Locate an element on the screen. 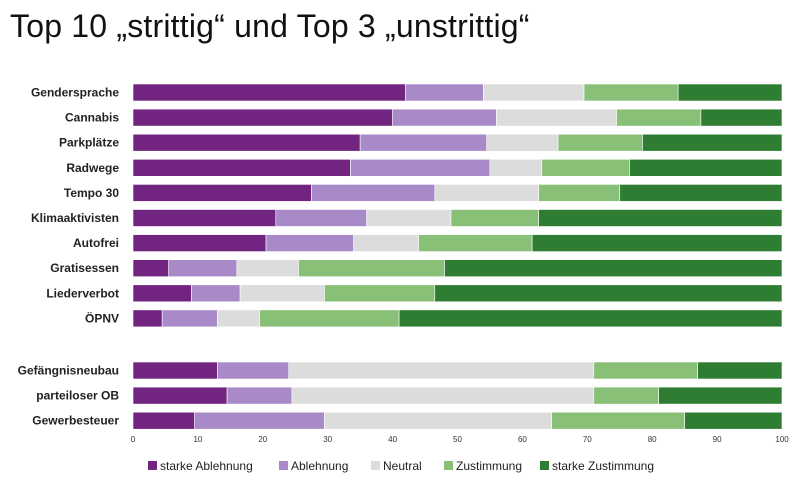 The height and width of the screenshot is (485, 800). bar-segment-gefaengnisneubau-starke-zustimmung is located at coordinates (740, 370).